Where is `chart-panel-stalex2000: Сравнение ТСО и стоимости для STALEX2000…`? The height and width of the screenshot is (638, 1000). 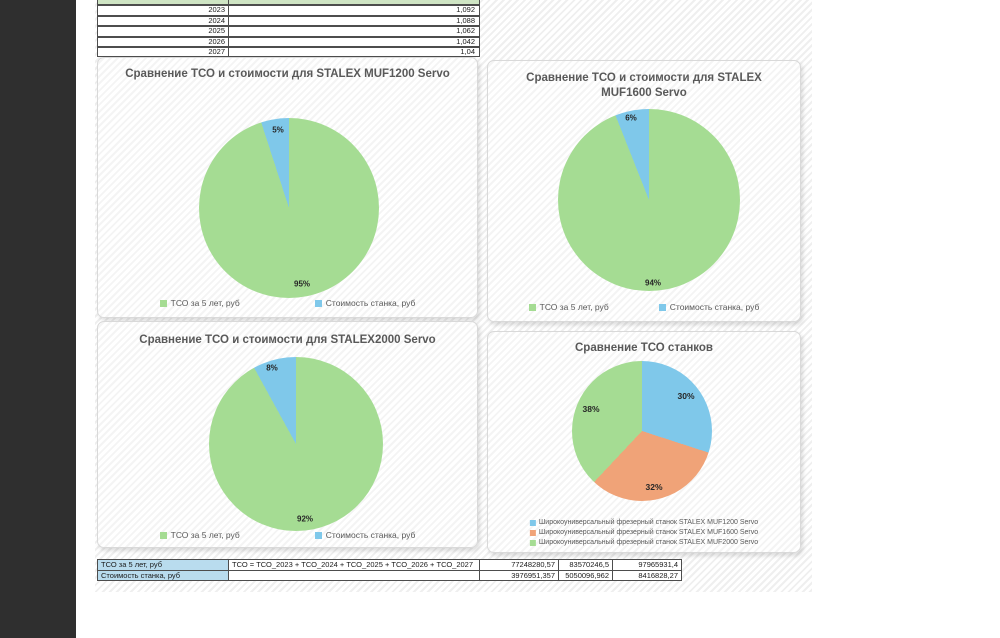
chart-panel-stalex2000: Сравнение ТСО и стоимости для STALEX2000… is located at coordinates (287, 434).